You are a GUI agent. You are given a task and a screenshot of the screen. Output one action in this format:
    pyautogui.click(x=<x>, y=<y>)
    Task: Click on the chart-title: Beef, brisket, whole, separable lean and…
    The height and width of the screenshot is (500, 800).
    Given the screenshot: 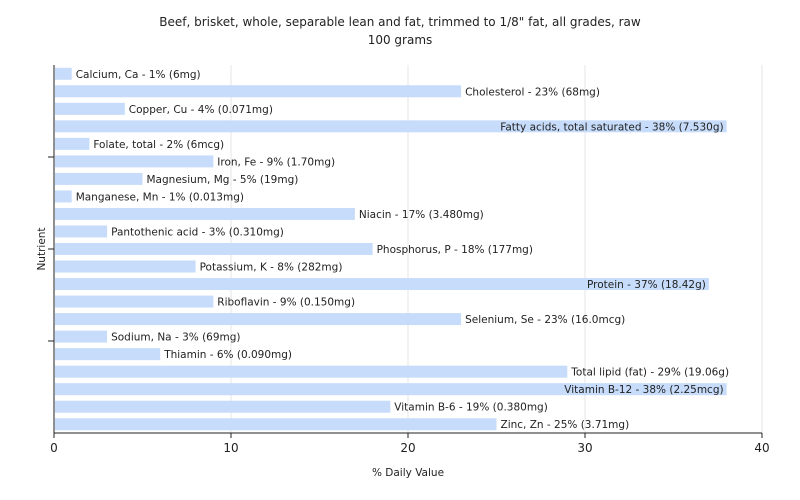 What is the action you would take?
    pyautogui.click(x=400, y=22)
    